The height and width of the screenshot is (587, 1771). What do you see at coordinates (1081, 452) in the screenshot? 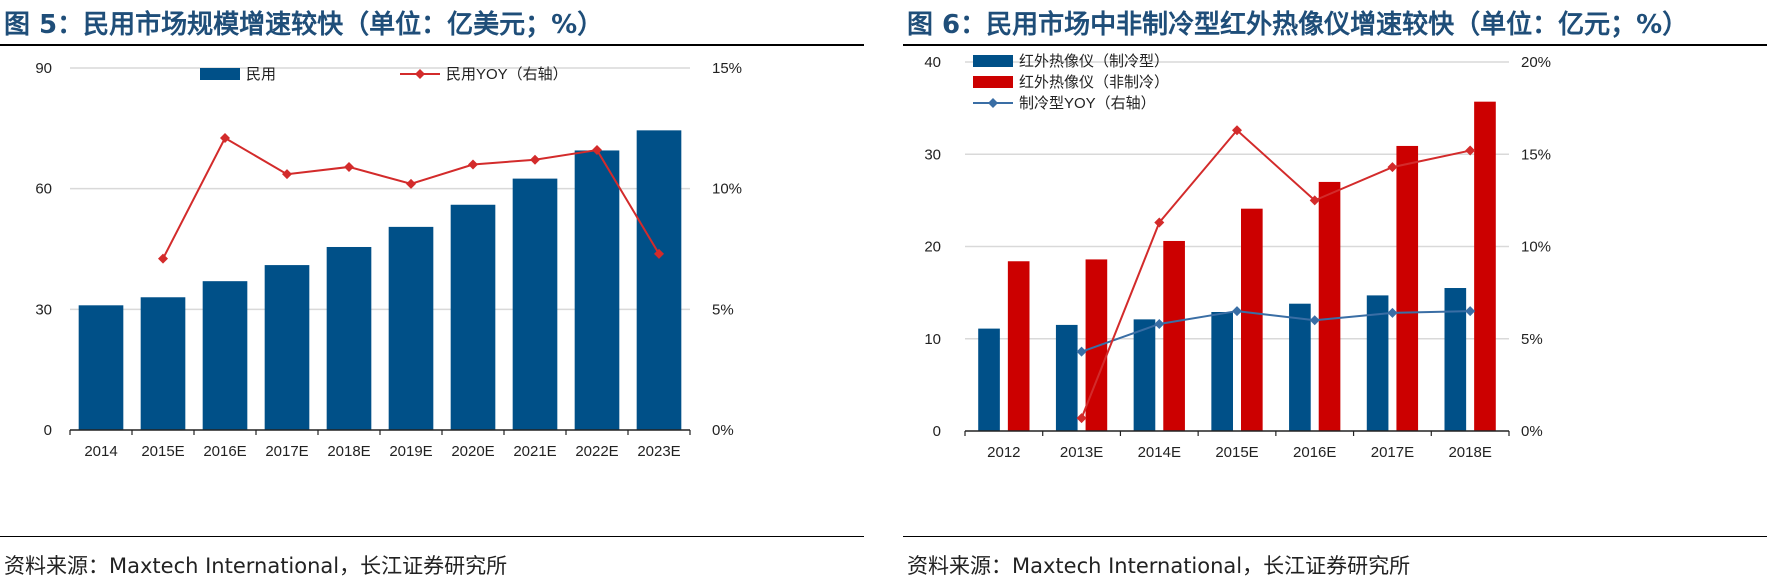
I see `x-tick-label: 2013E` at bounding box center [1081, 452].